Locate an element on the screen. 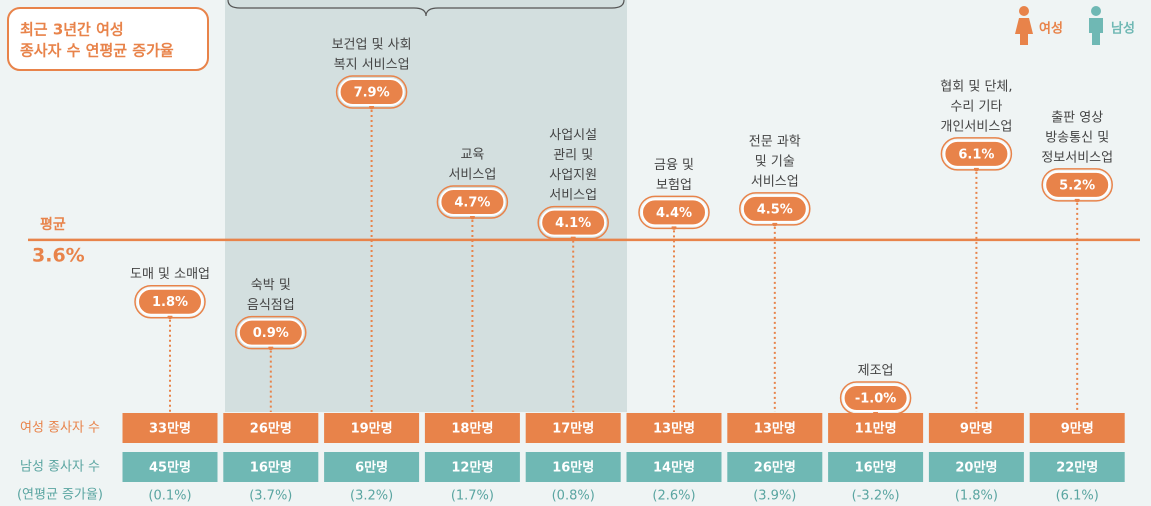  table-cell-text: 26만명 is located at coordinates (775, 468).